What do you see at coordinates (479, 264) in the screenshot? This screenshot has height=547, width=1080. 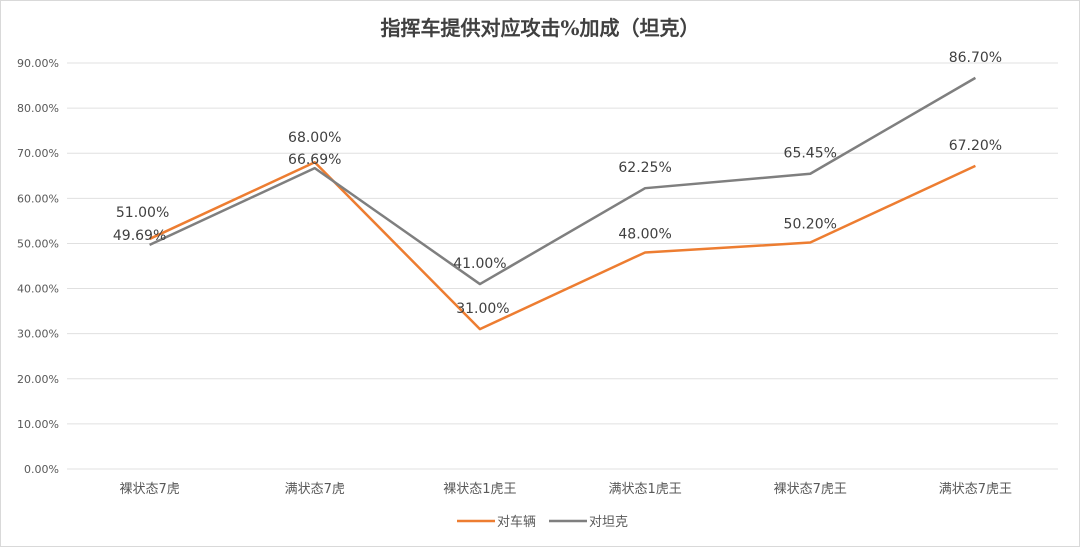 I see `data-label: 41.00%` at bounding box center [479, 264].